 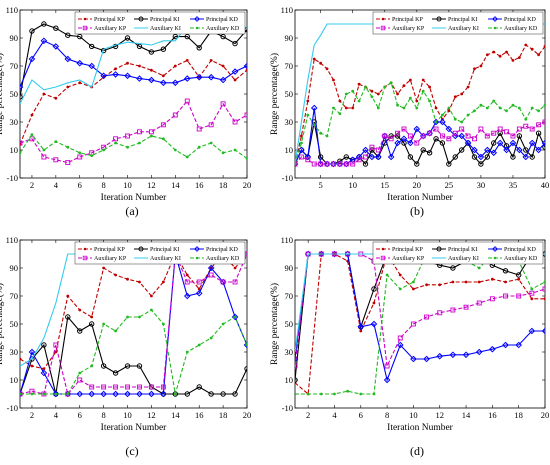 What do you see at coordinates (14, 352) in the screenshot?
I see `y-tick-label: 30` at bounding box center [14, 352].